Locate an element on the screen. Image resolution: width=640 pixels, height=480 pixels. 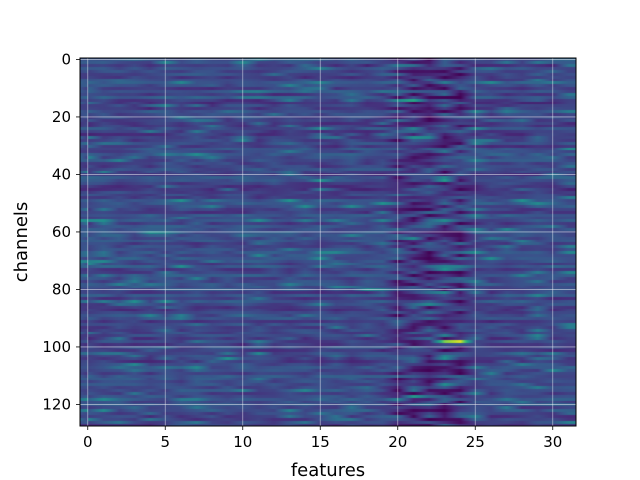
x-axis-ticks: 0 5 10 15 20 25 30 is located at coordinates (322, 438).